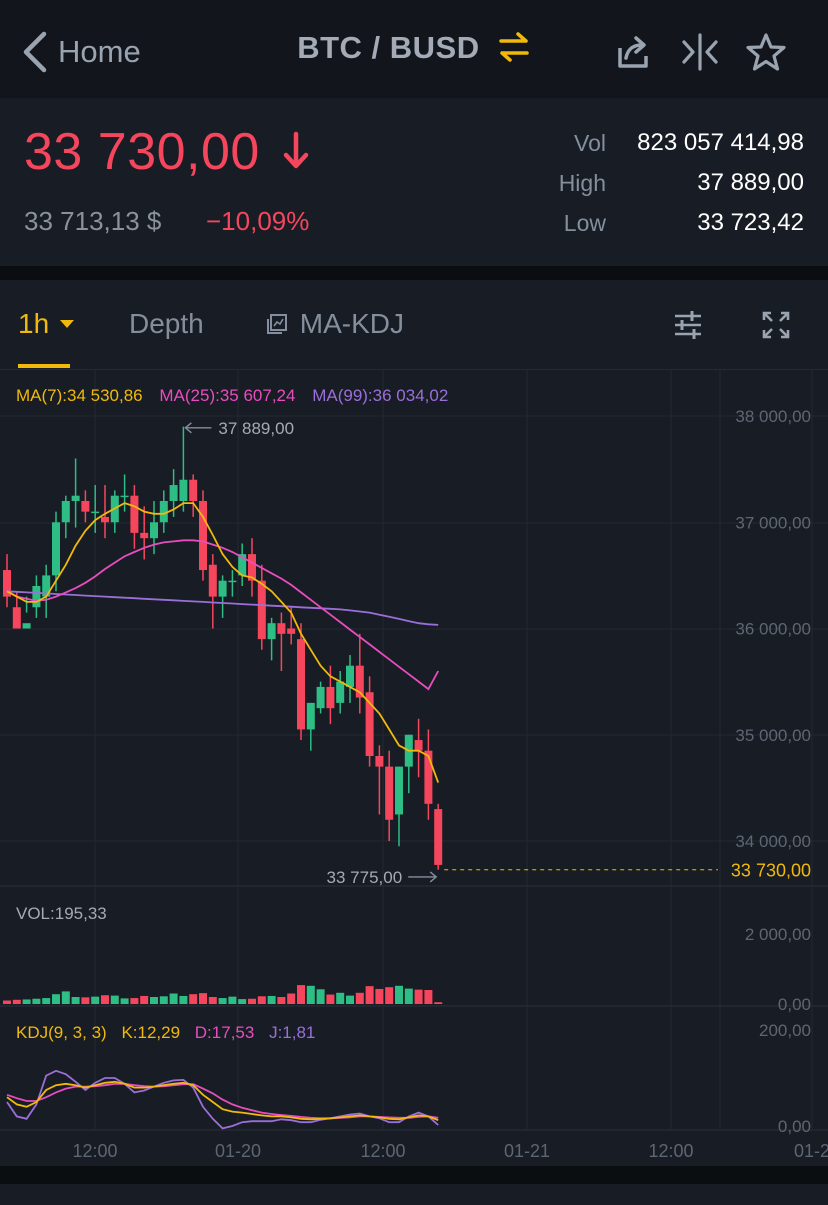 This screenshot has width=828, height=1205. What do you see at coordinates (773, 629) in the screenshot?
I see `price-tick-label: 36 000,00` at bounding box center [773, 629].